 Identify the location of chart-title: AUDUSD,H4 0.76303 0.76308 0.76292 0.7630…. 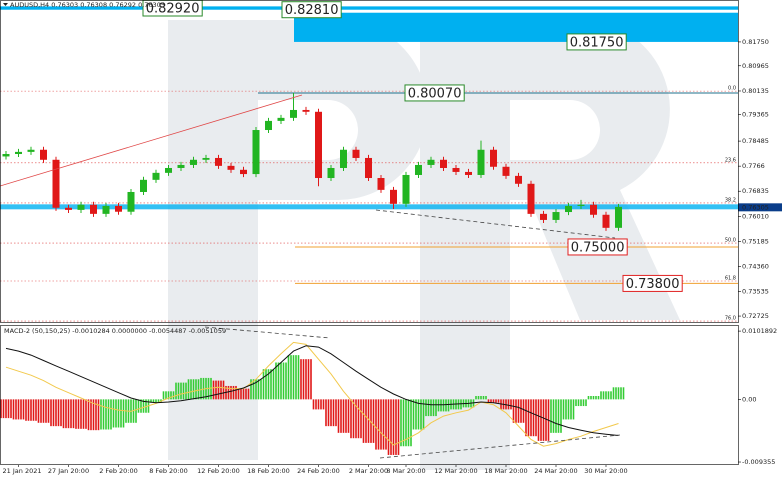
(87, 5).